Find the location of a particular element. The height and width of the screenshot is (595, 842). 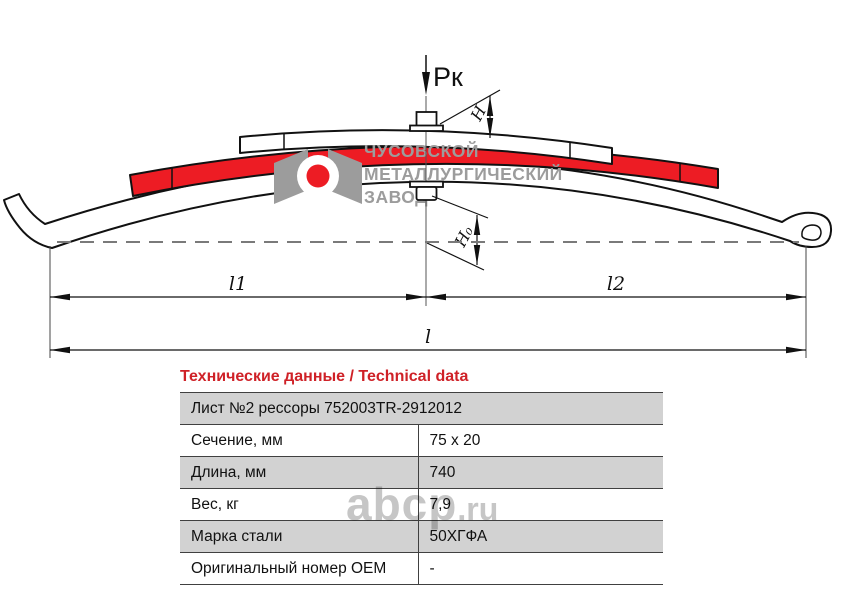

row-value: - is located at coordinates (540, 568).